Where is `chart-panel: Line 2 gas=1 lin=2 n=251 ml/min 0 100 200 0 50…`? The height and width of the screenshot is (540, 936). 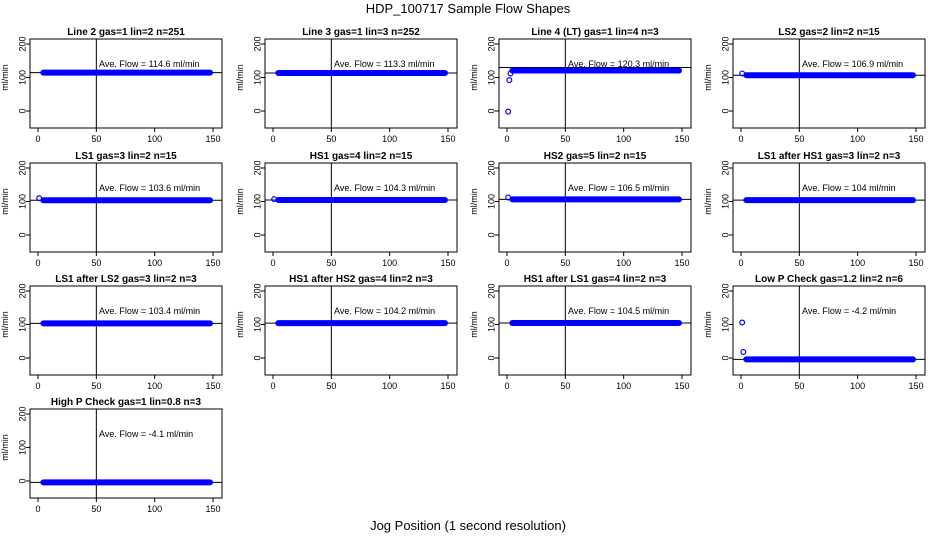
chart-panel: Line 2 gas=1 lin=2 n=251 ml/min 0 100 200 0 50… is located at coordinates (111, 85).